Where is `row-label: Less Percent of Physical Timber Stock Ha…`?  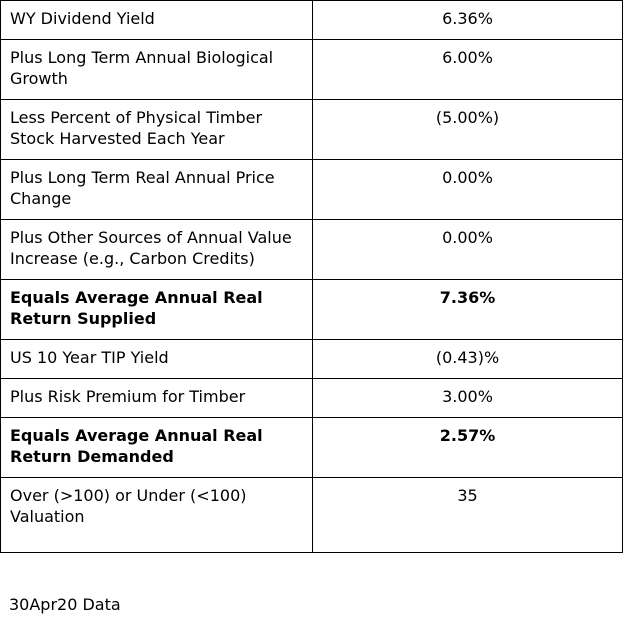
row-label: Less Percent of Physical Timber Stock Ha… is located at coordinates (156, 129).